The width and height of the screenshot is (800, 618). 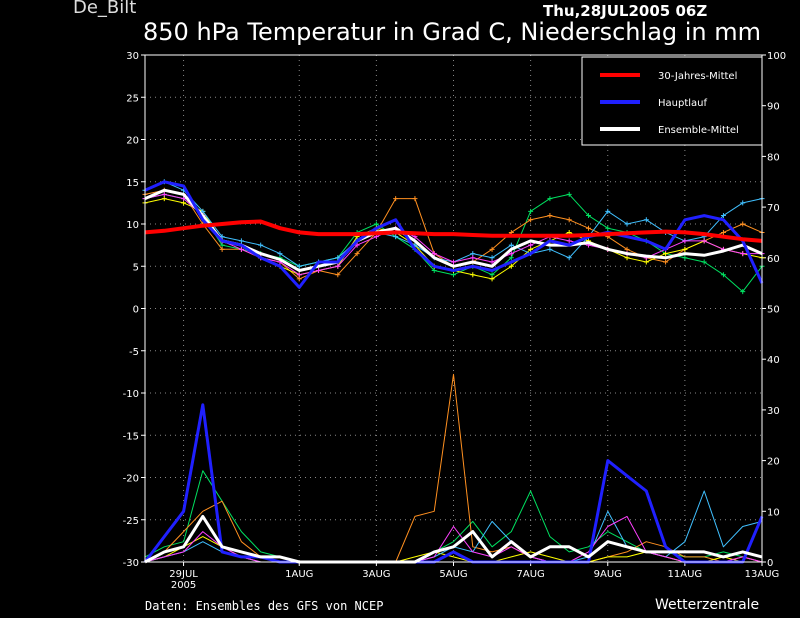 What do you see at coordinates (299, 574) in the screenshot?
I see `x-tick-label: 1AUG` at bounding box center [299, 574].